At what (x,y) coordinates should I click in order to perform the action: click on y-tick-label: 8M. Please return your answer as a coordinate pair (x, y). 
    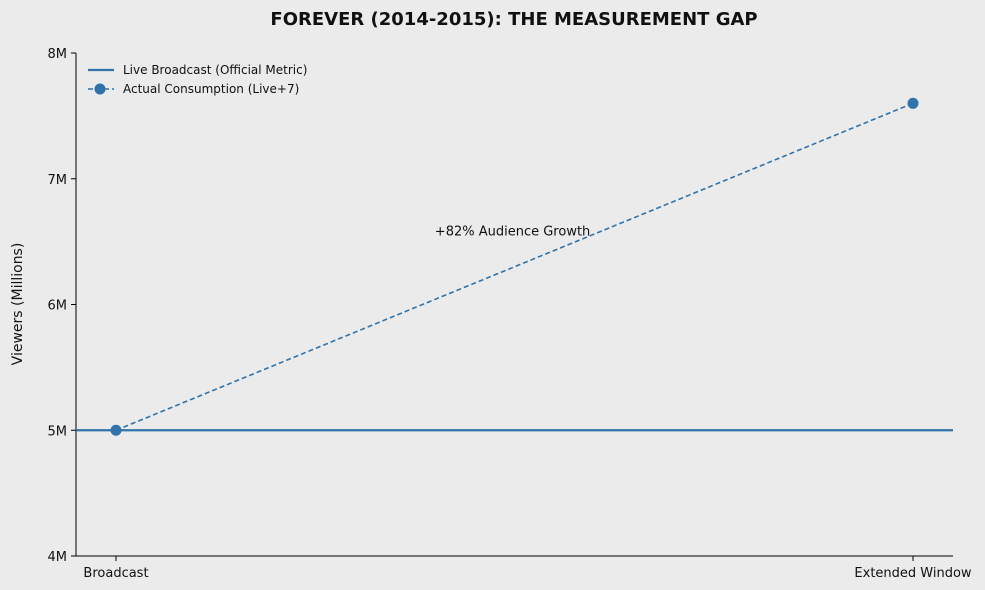
    Looking at the image, I should click on (58, 54).